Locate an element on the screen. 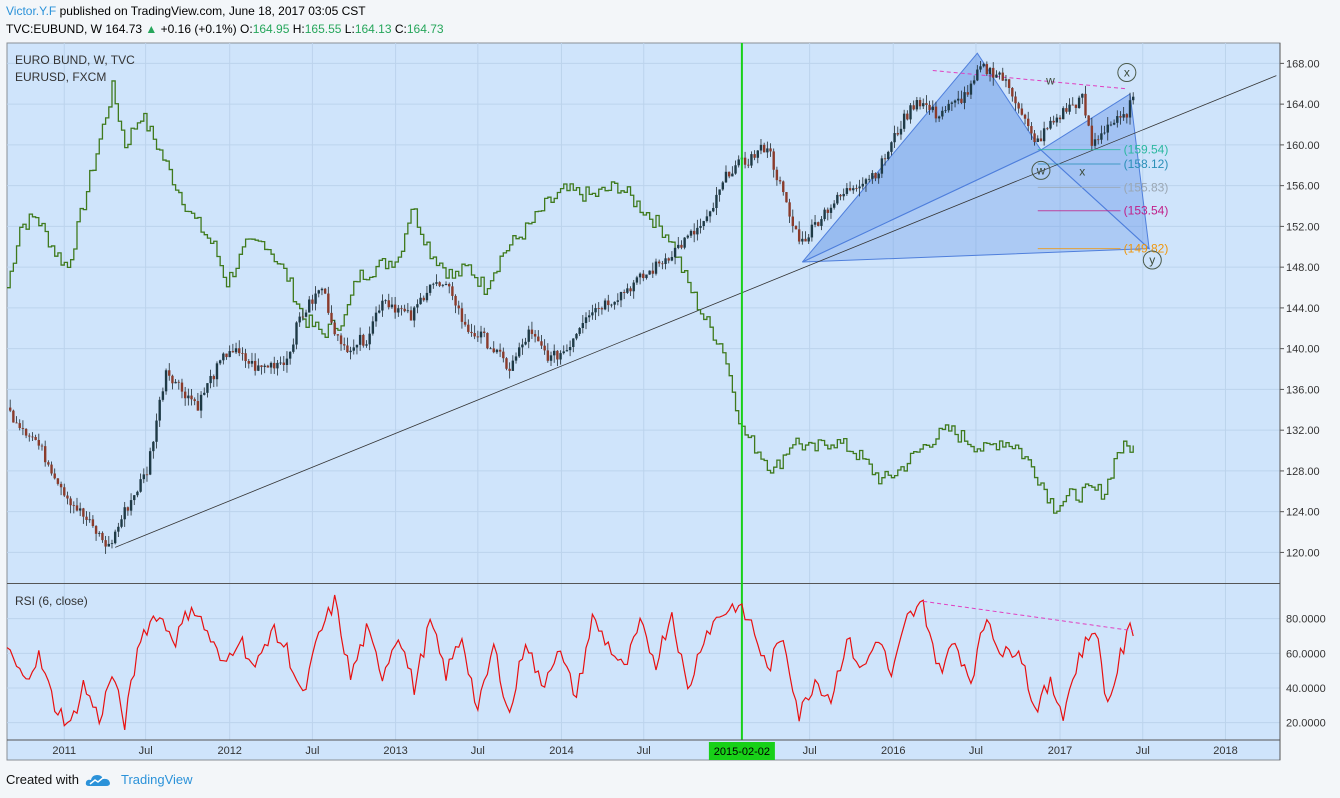 The image size is (1340, 798). price-tick-label: 148.00 is located at coordinates (1303, 268).